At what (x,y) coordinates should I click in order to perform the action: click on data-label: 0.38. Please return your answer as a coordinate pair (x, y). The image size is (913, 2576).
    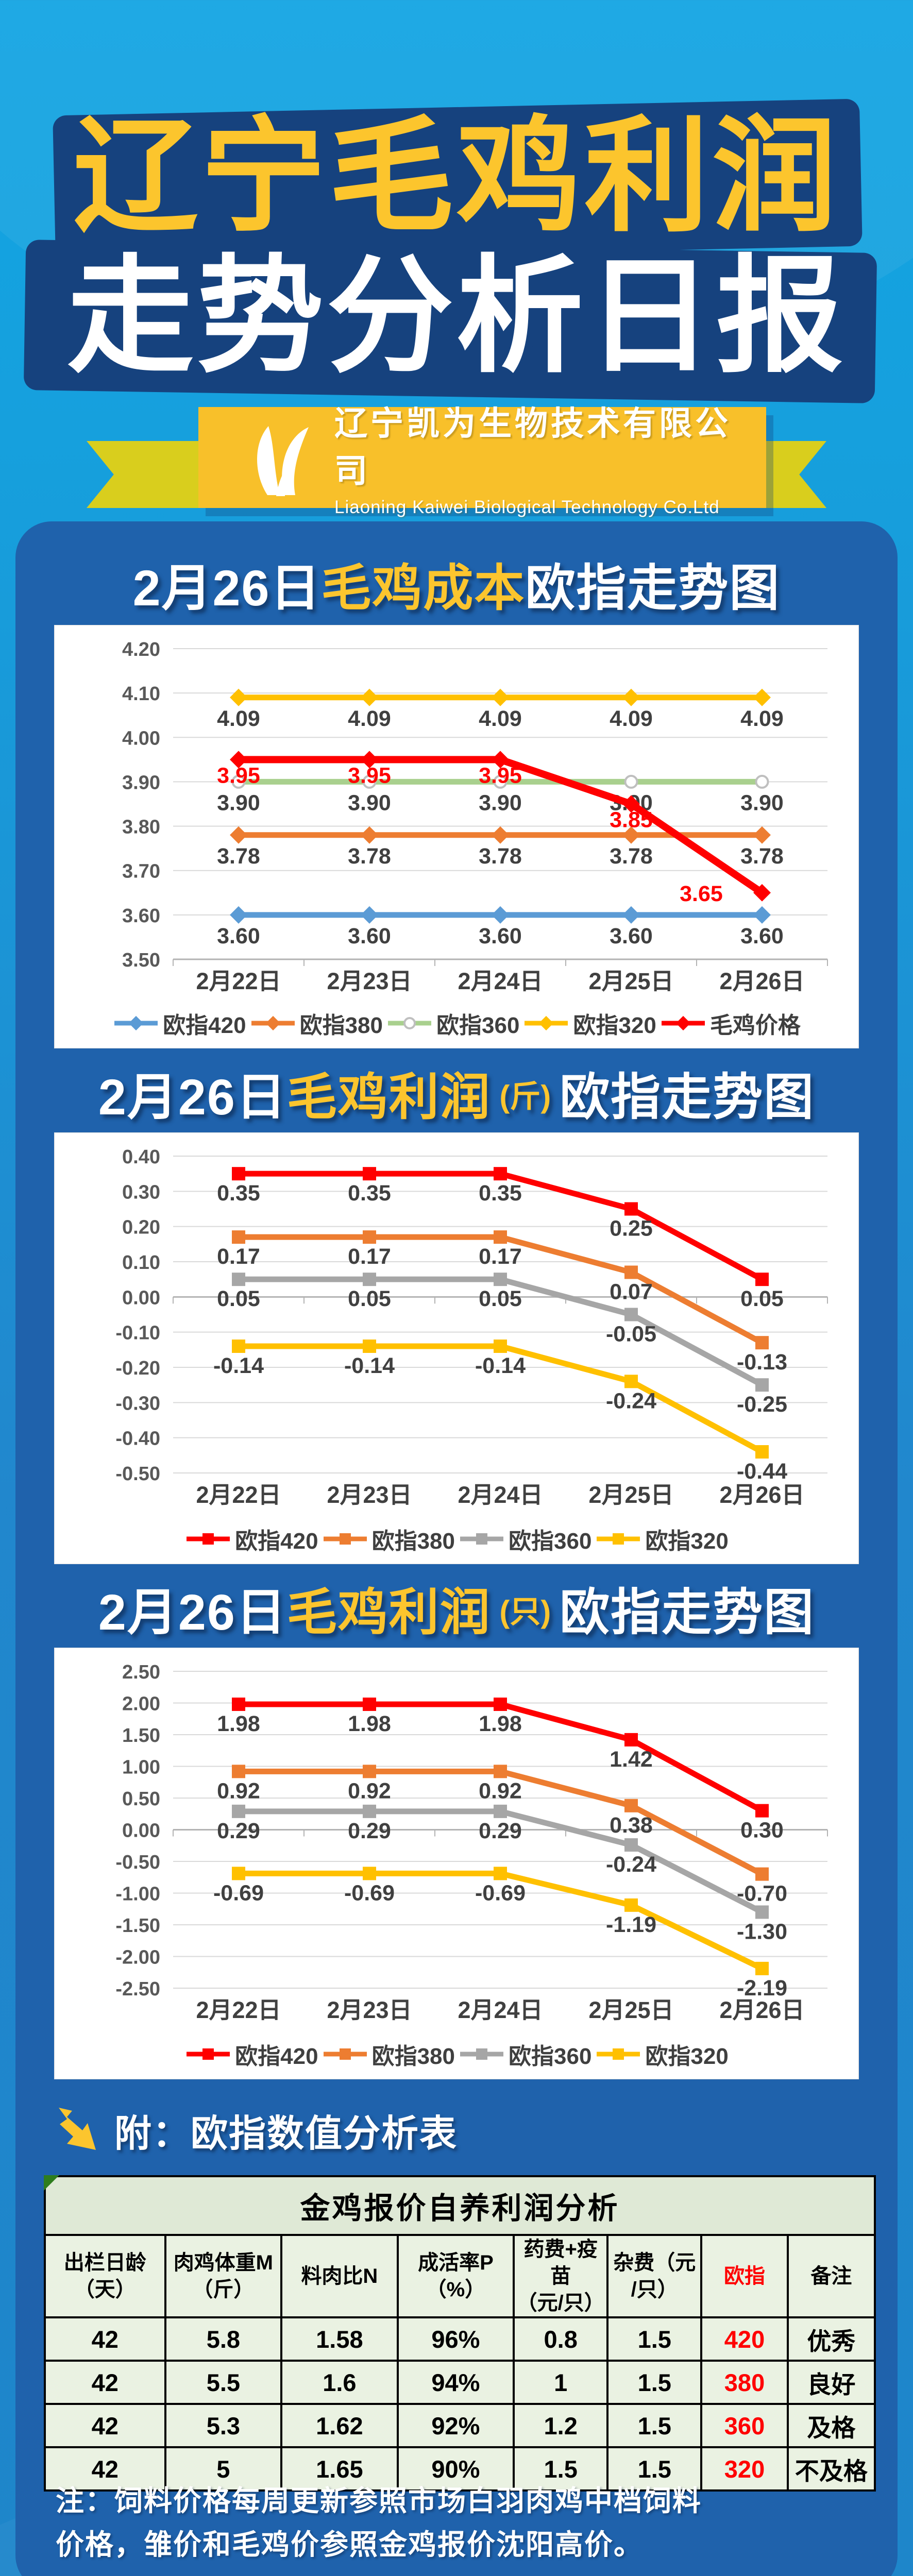
    Looking at the image, I should click on (631, 1825).